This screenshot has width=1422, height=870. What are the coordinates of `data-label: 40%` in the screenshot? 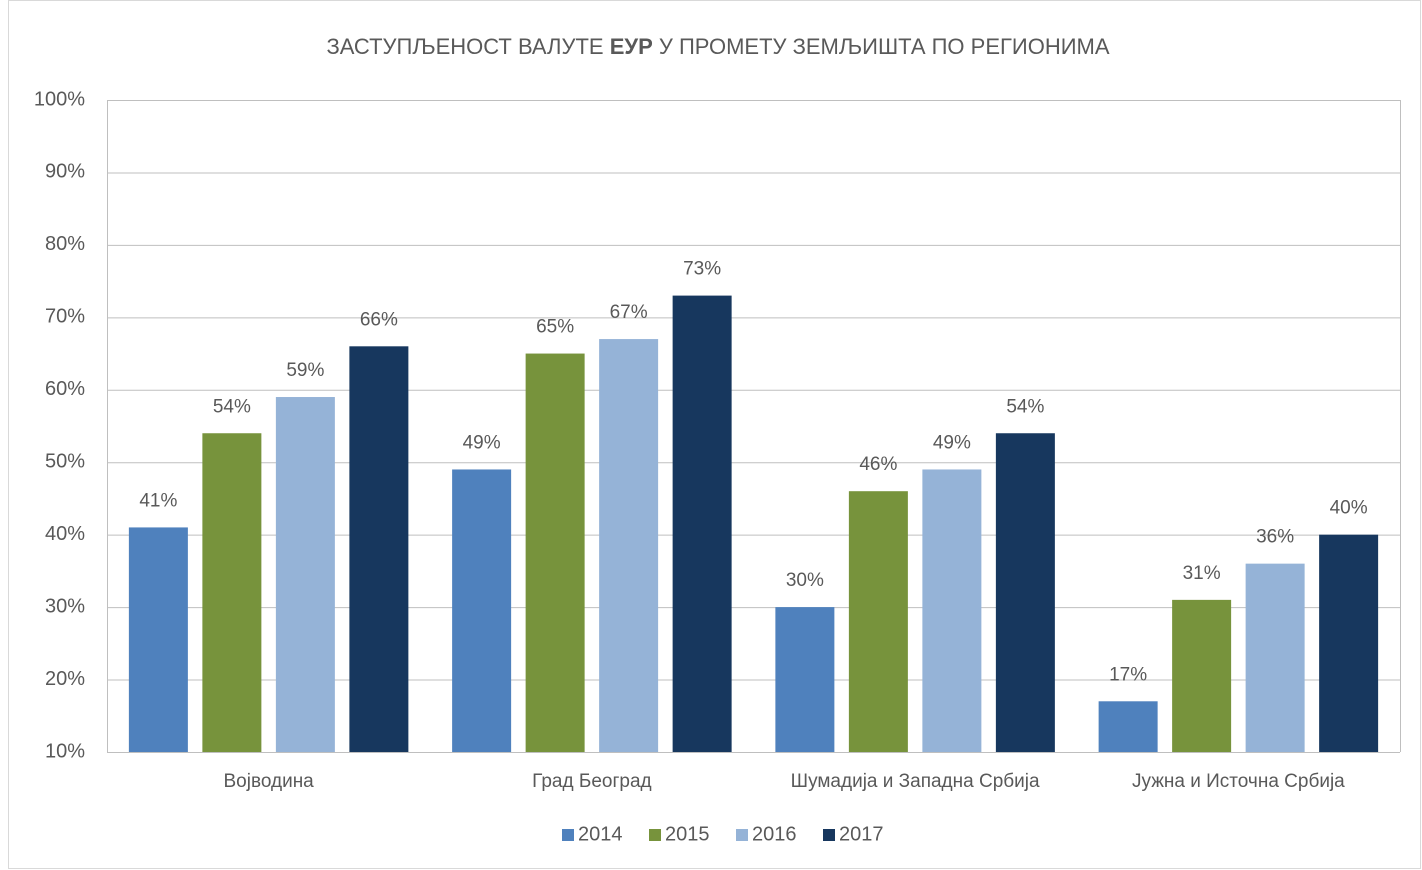 It's located at (1349, 508).